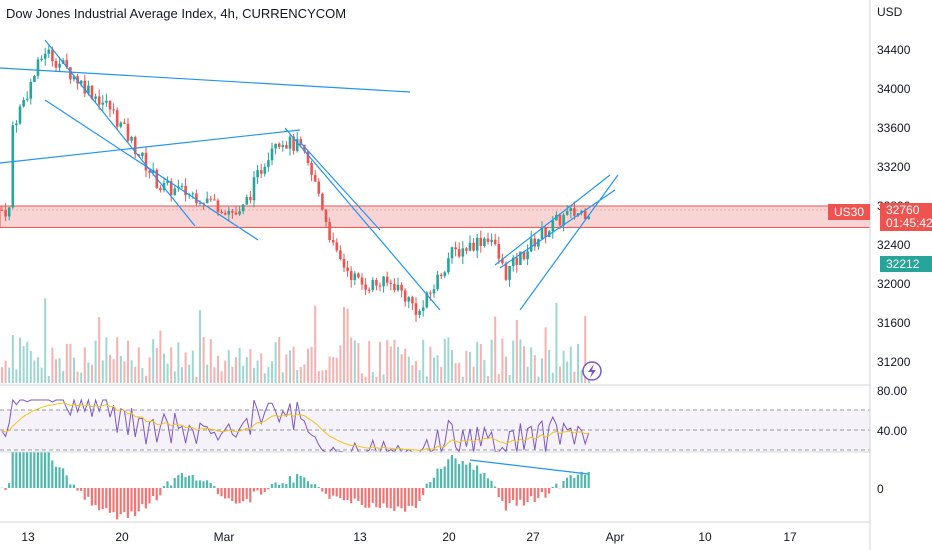 The image size is (932, 550). I want to click on price-tick: 32000, so click(894, 284).